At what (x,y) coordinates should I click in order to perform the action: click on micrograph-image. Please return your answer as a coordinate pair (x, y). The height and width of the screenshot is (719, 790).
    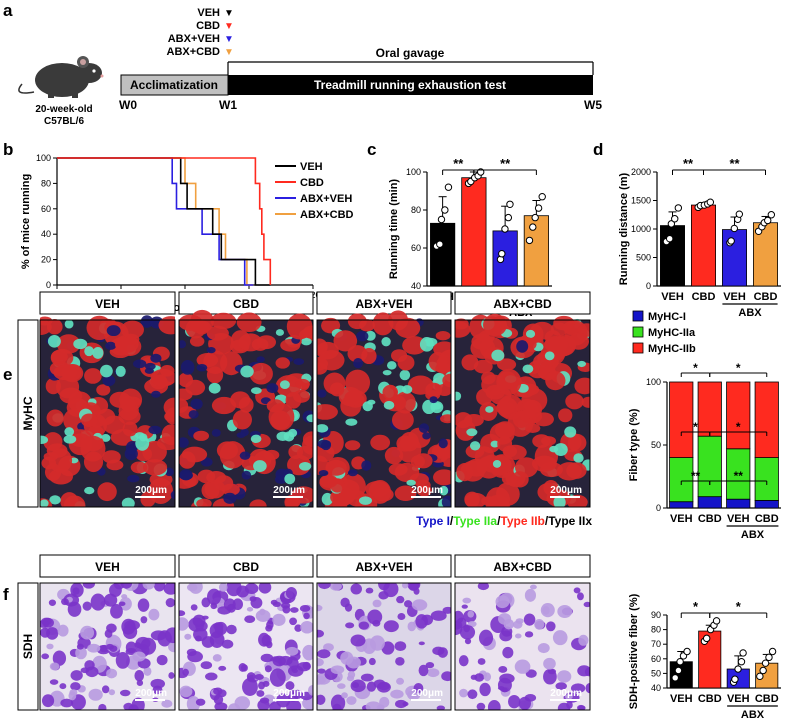
    Looking at the image, I should click on (246, 646).